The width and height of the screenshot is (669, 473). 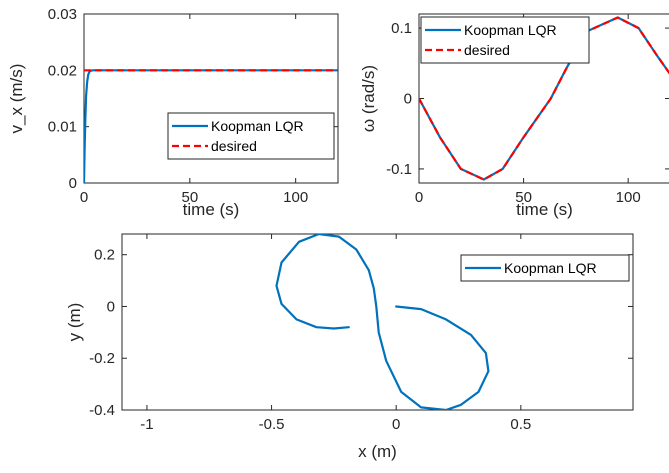 What do you see at coordinates (368, 98) in the screenshot?
I see `y-axis-label: ω (rad/s)` at bounding box center [368, 98].